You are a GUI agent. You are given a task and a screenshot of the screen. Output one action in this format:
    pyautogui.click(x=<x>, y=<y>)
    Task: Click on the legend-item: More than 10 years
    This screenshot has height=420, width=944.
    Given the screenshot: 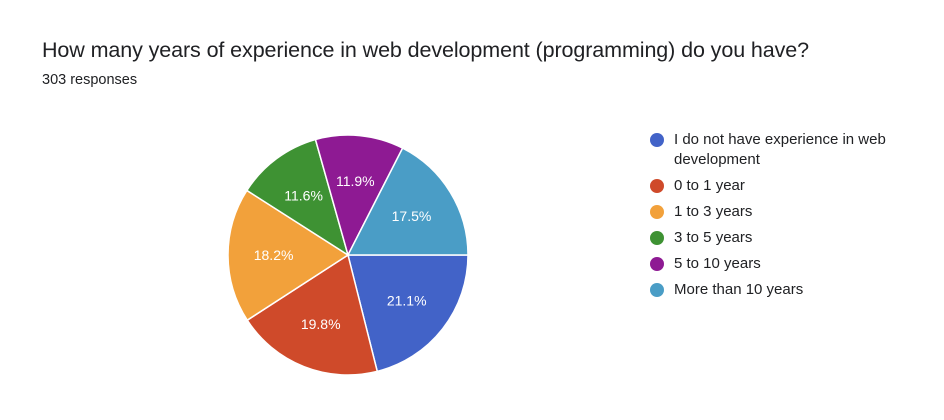 What is the action you would take?
    pyautogui.click(x=790, y=290)
    